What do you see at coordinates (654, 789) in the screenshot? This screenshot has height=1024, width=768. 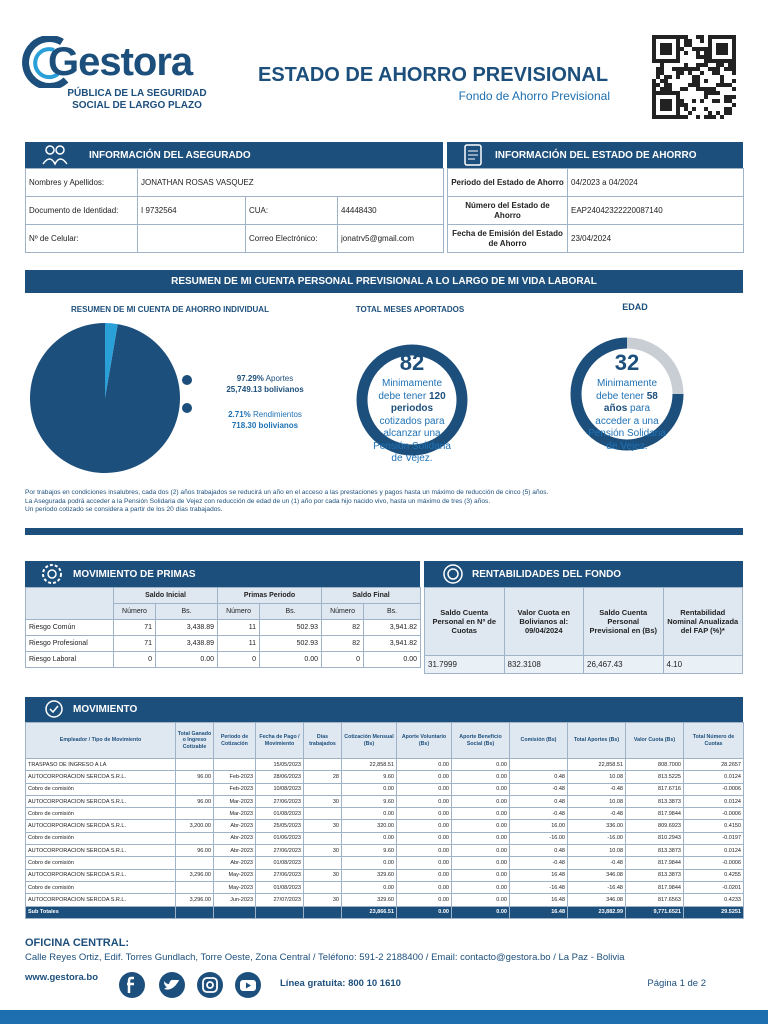 I see `cell: 817.6716` at bounding box center [654, 789].